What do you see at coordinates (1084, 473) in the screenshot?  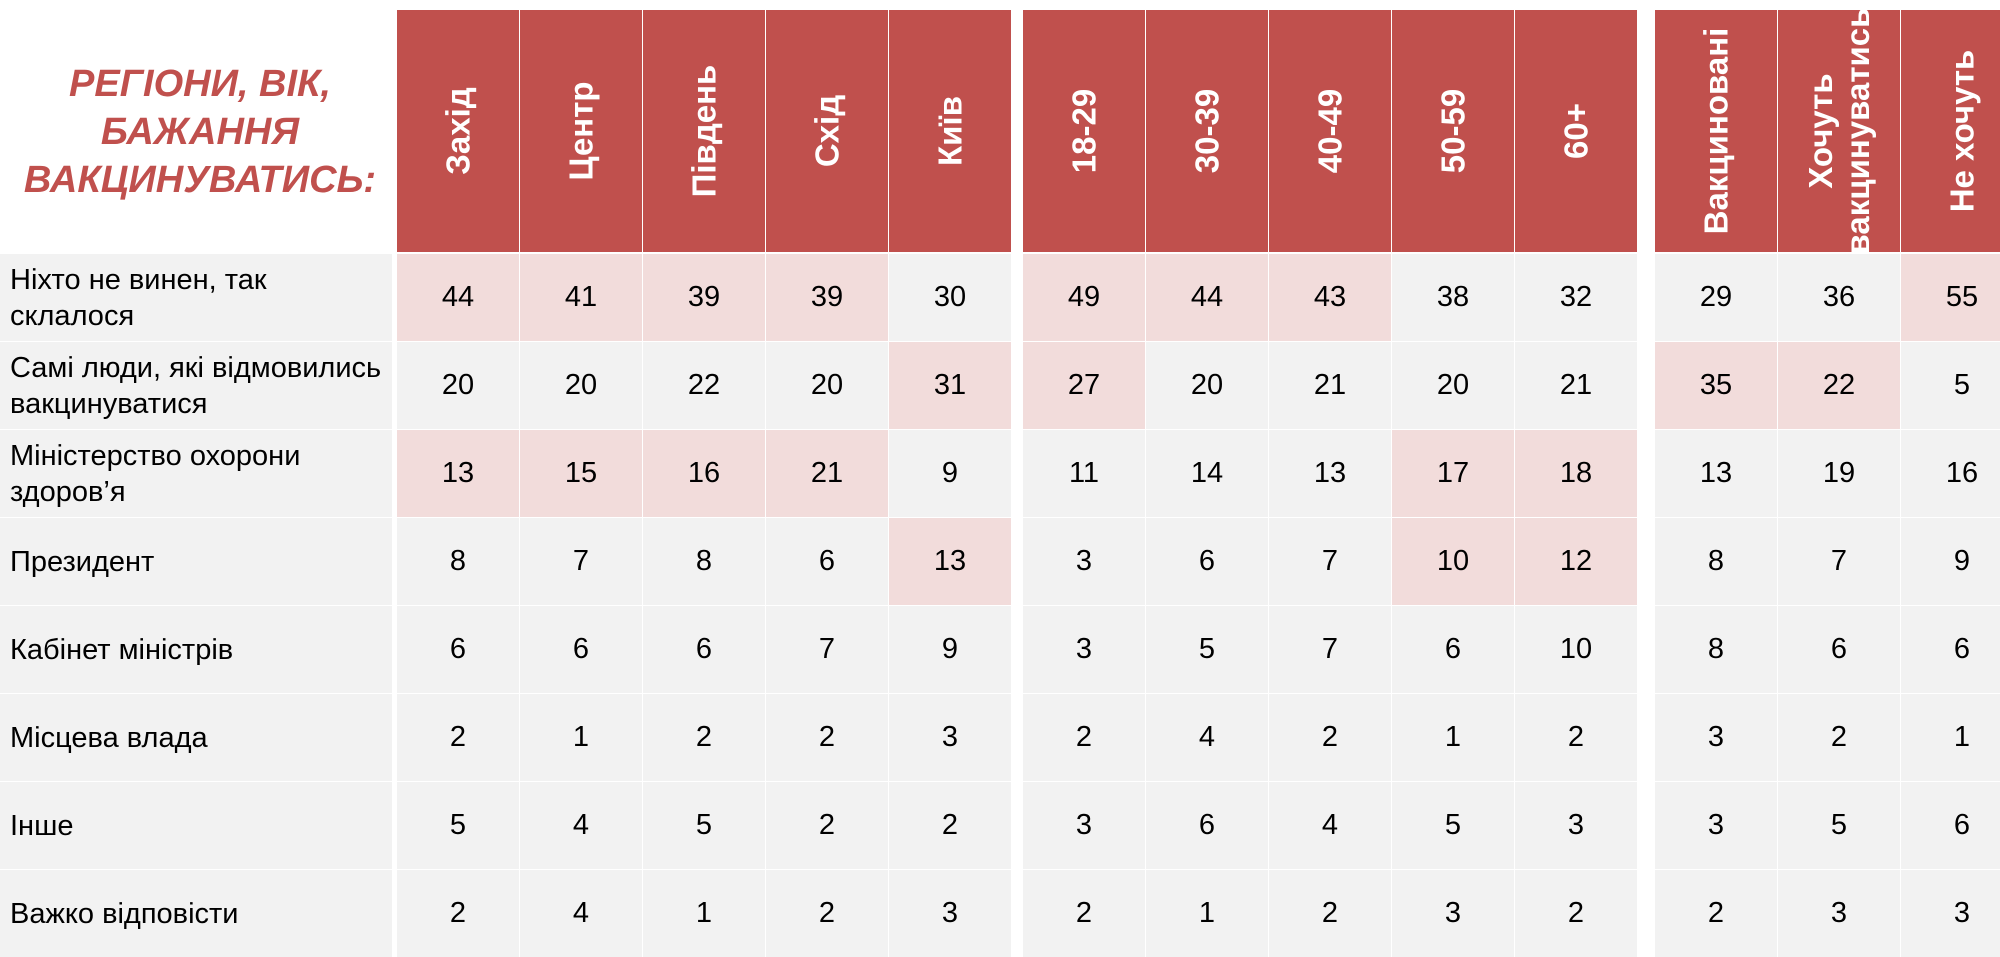 I see `table-cell: 11` at bounding box center [1084, 473].